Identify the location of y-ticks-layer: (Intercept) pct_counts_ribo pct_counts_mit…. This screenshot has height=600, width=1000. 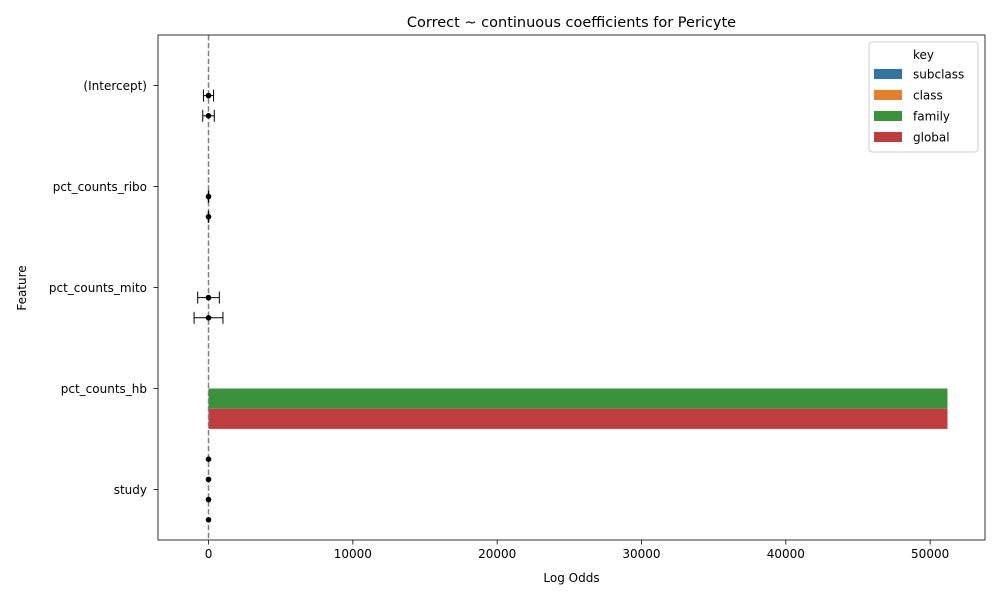
(103, 288).